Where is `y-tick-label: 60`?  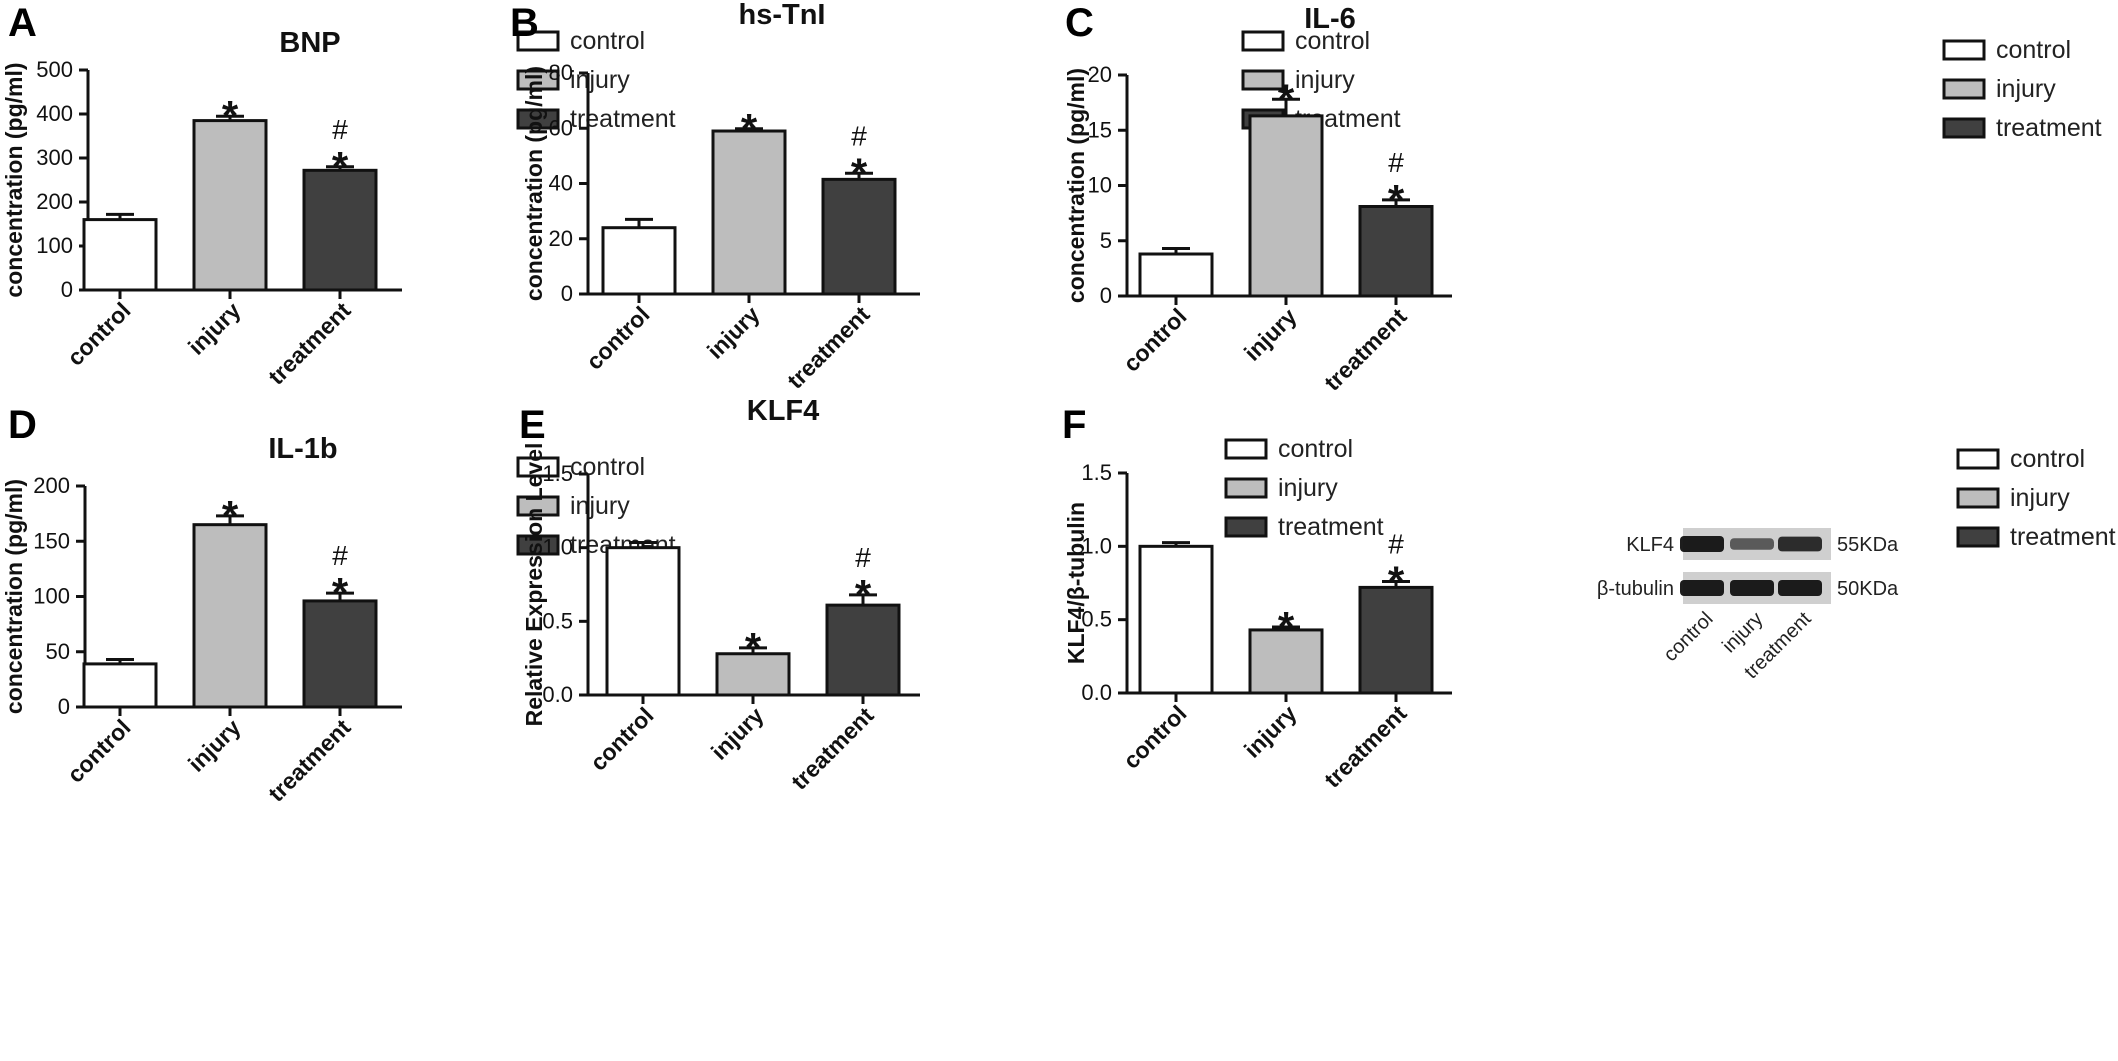 y-tick-label: 60 is located at coordinates (561, 127).